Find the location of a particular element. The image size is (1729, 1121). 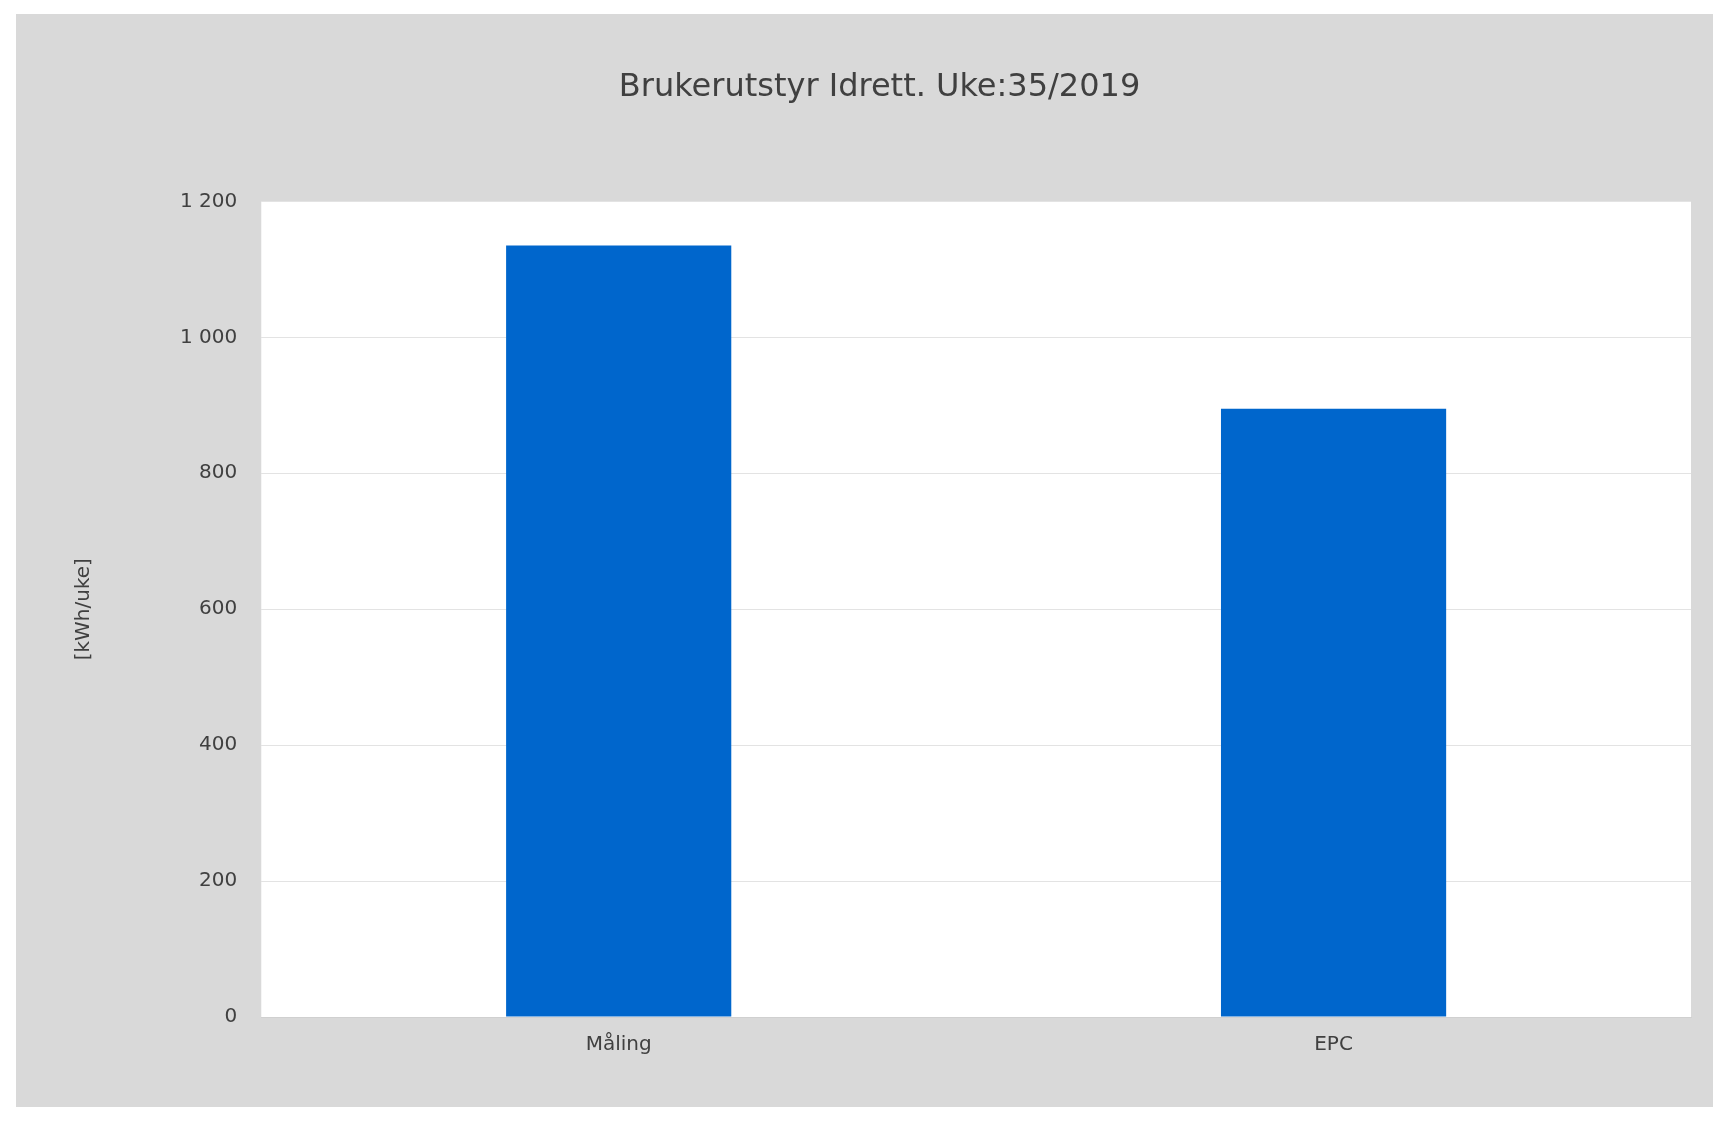

y-tick-label: 400 is located at coordinates (218, 743).